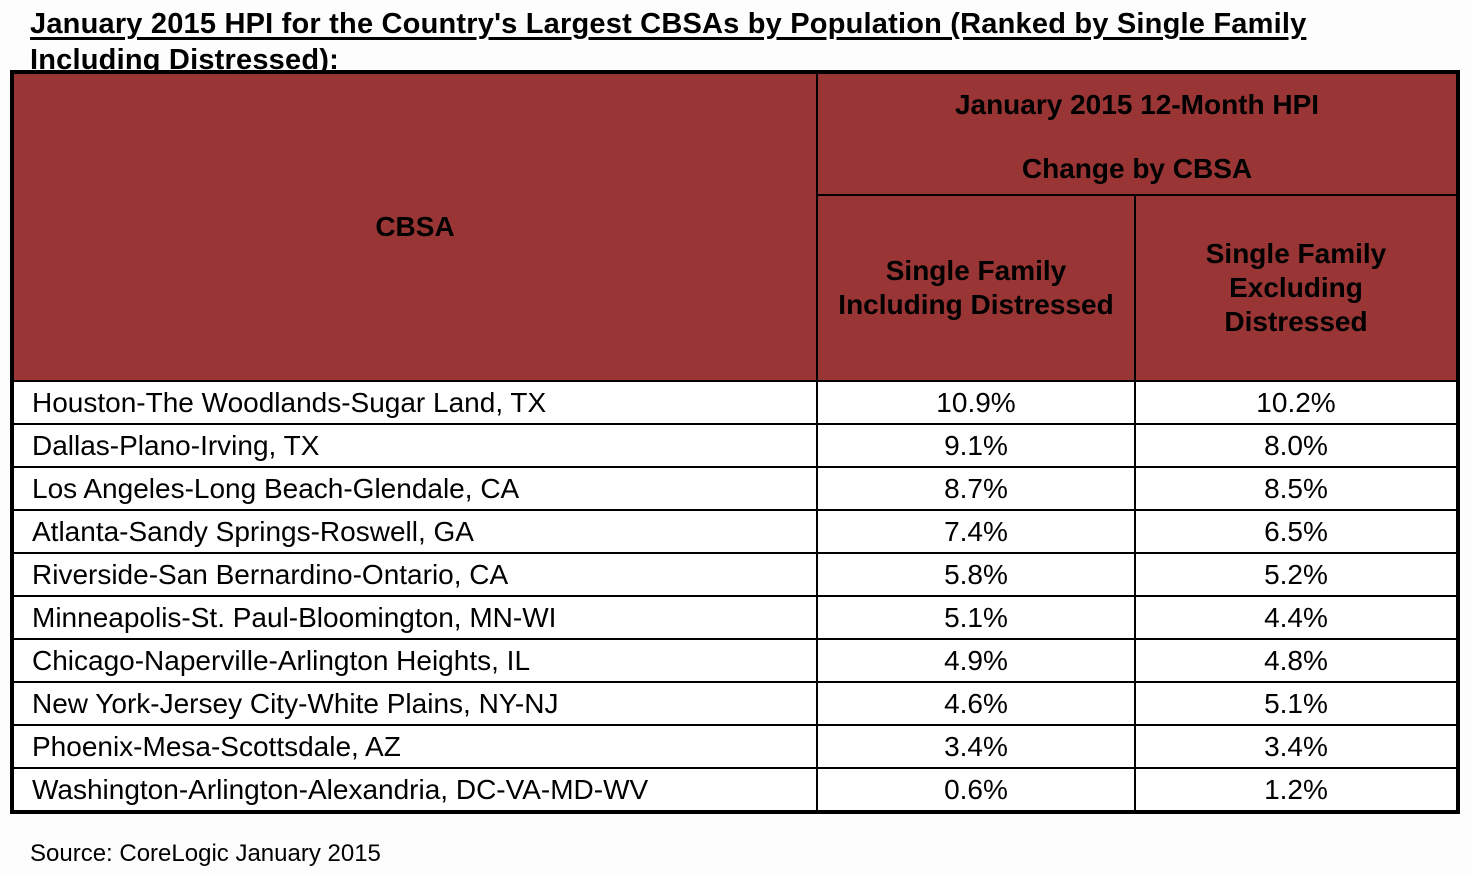 Image resolution: width=1473 pixels, height=875 pixels. What do you see at coordinates (1137, 168) in the screenshot?
I see `group-header-line-2: Change by CBSA` at bounding box center [1137, 168].